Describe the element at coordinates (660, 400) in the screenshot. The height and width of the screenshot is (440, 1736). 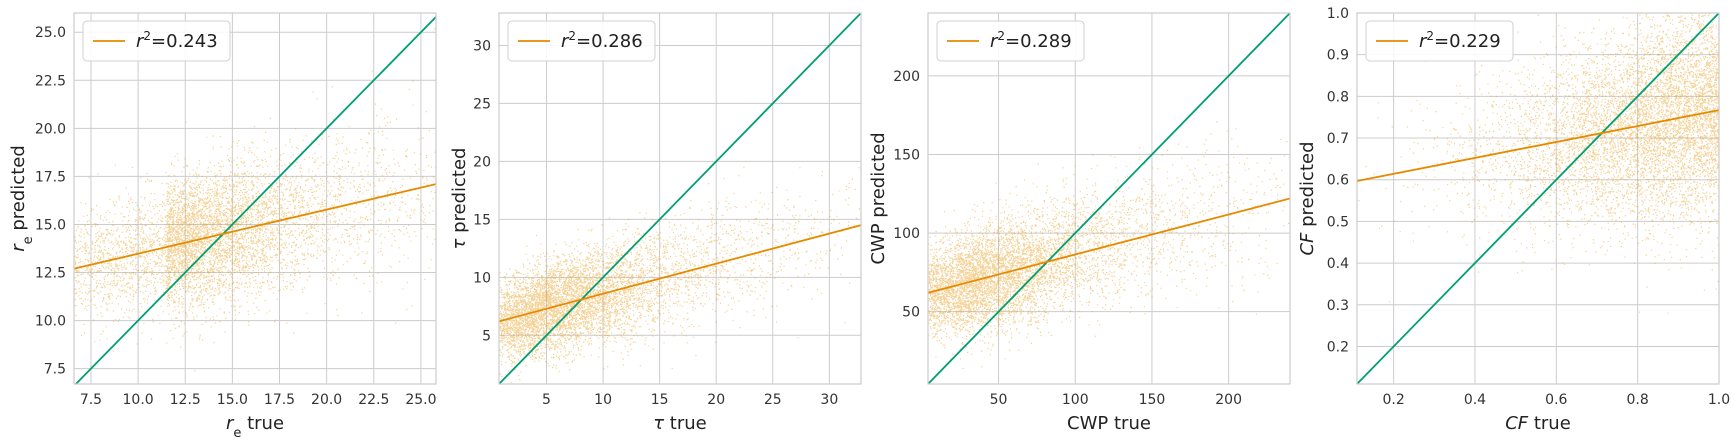
I see `x-tick-label: 15` at that location.